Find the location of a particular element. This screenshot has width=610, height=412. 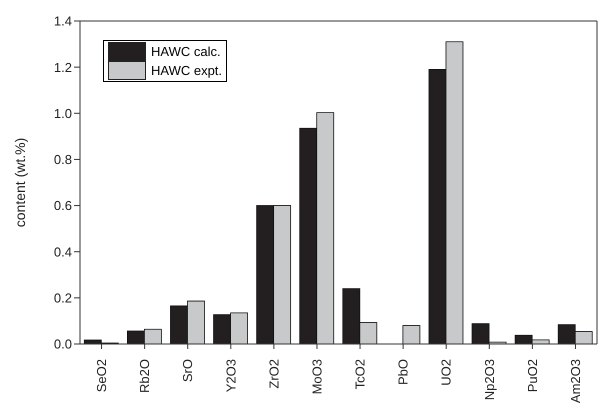

x-tick-label: TcO2 is located at coordinates (360, 374).